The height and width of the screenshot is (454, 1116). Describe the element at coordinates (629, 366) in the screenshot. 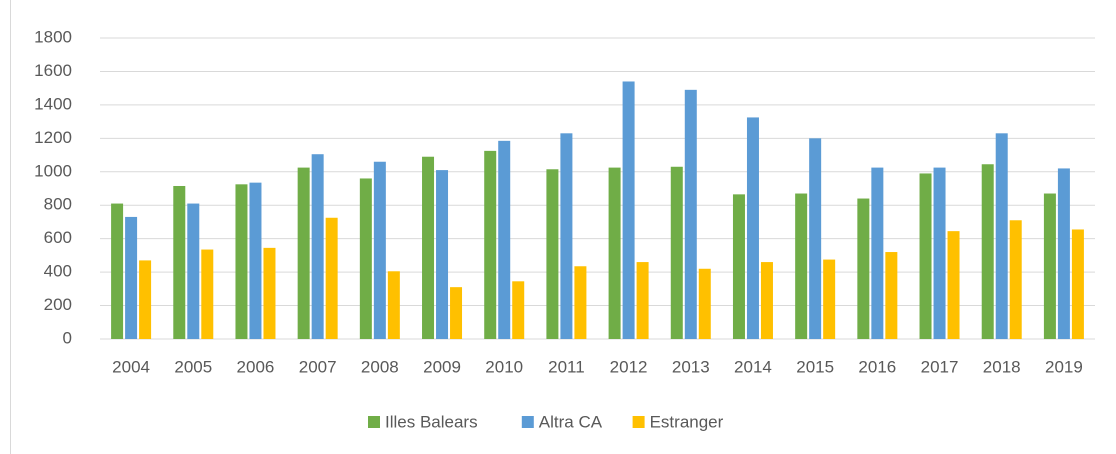

I see `x-tick-label: 2012` at that location.